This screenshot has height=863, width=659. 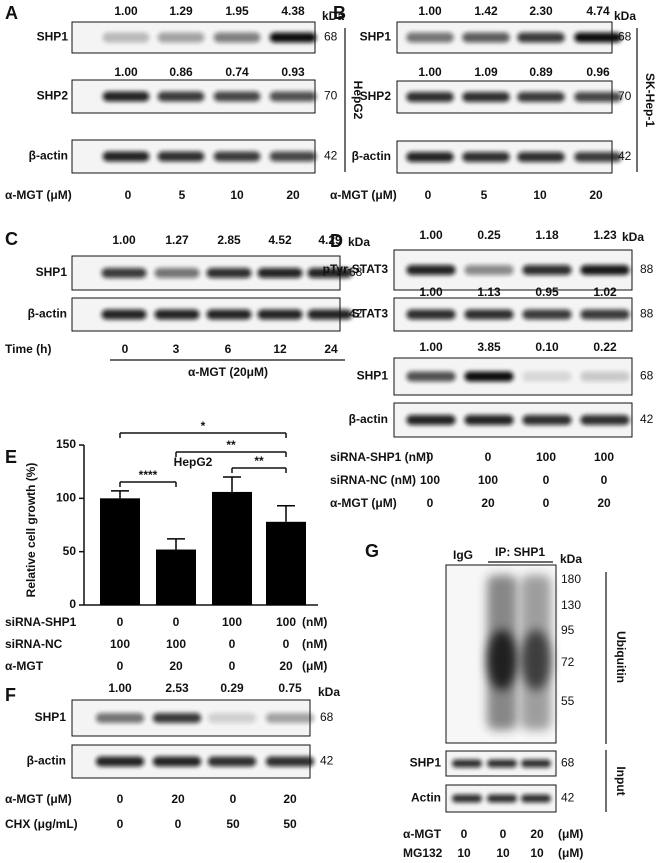 I want to click on marker-size: 55, so click(x=568, y=701).